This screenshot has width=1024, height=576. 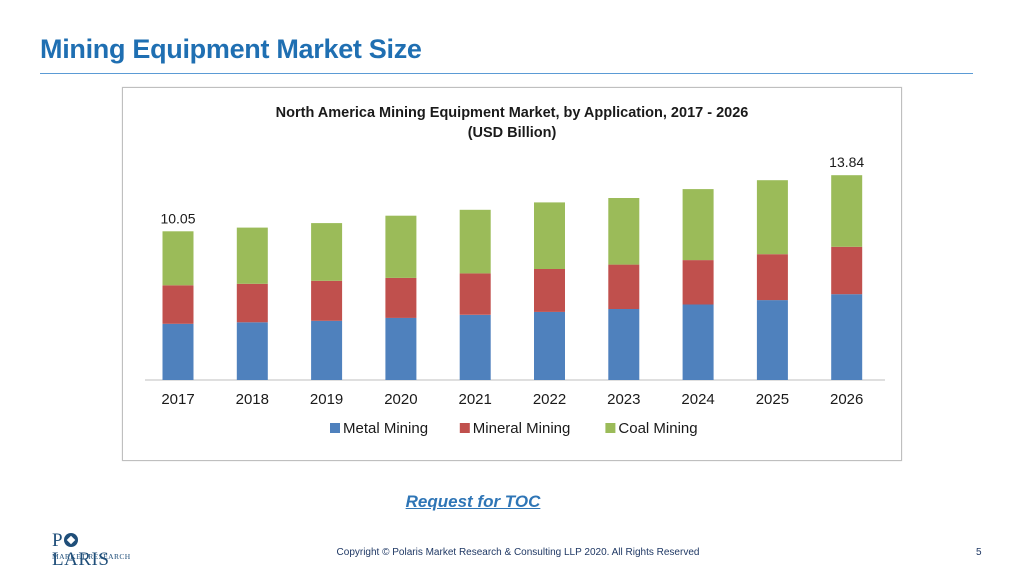 What do you see at coordinates (58, 540) in the screenshot?
I see `logo-letter-p: P` at bounding box center [58, 540].